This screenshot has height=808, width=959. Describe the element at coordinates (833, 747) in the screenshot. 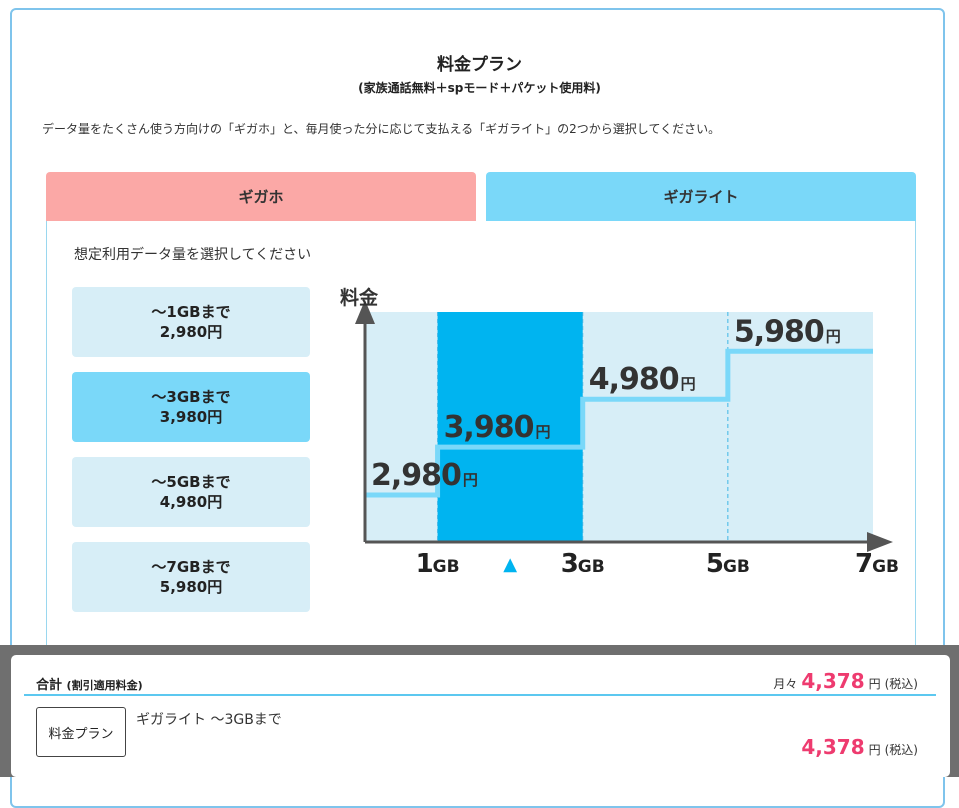

I see `plan-price-value: 4,378` at that location.